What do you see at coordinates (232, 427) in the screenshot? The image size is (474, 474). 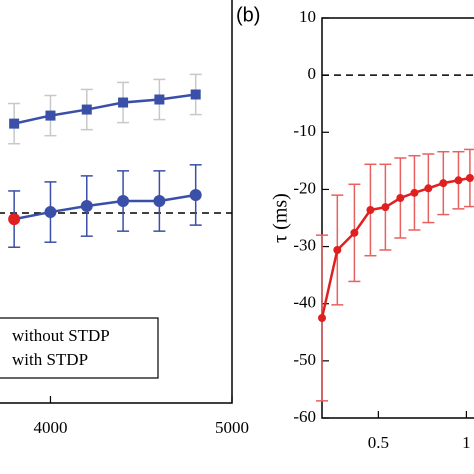 I see `x-tick-label: 5000` at bounding box center [232, 427].